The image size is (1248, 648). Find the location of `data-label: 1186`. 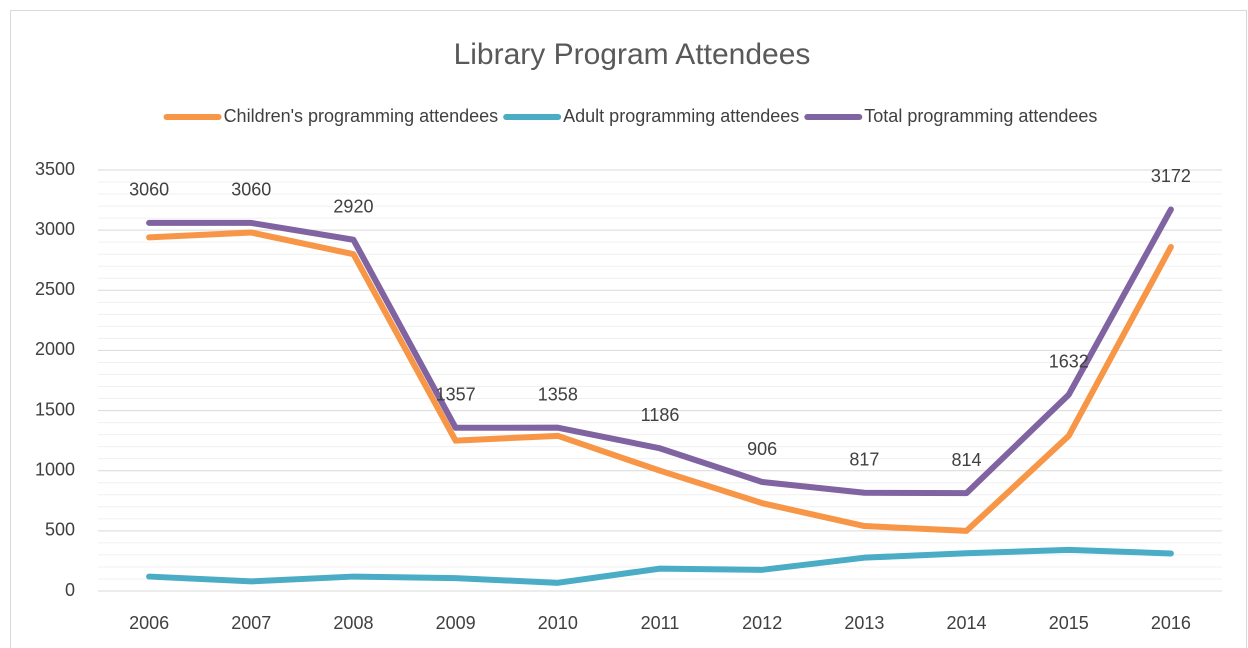

data-label: 1186 is located at coordinates (660, 415).